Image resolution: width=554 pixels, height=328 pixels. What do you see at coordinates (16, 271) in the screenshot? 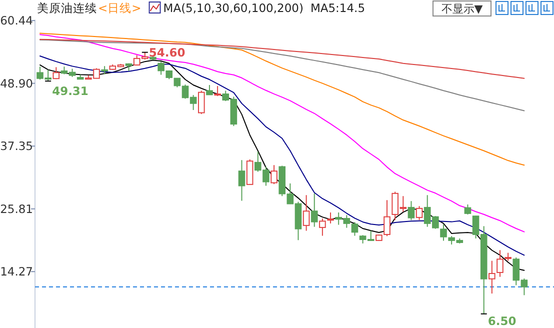
I see `y-tick-label: 14.27` at bounding box center [16, 271].